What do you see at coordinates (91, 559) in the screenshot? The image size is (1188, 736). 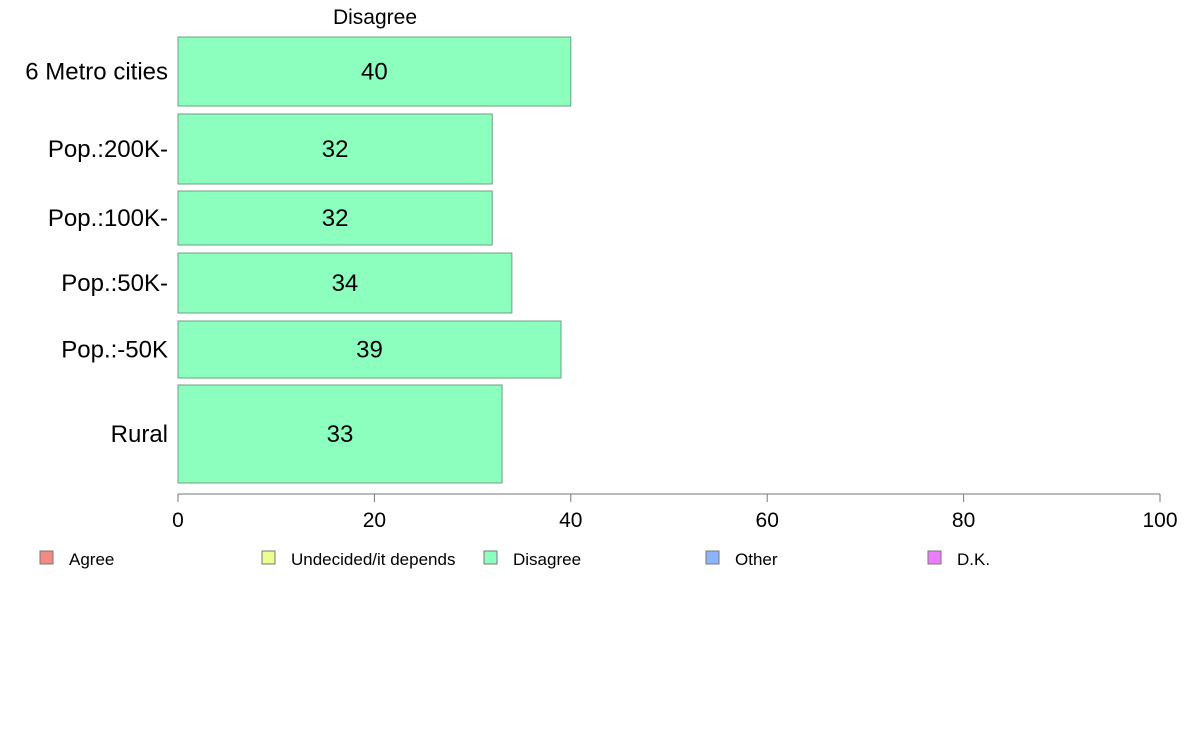 I see `legend-label: Agree` at bounding box center [91, 559].